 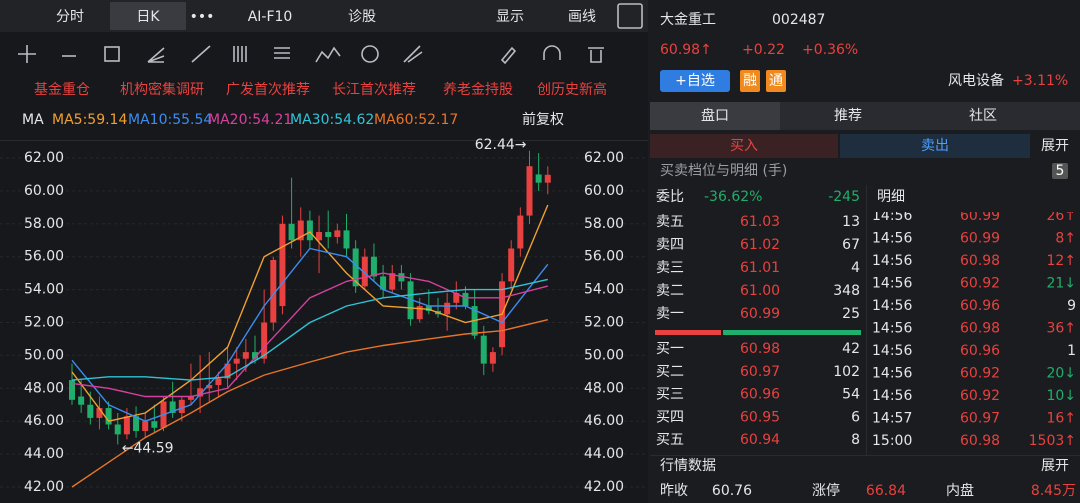 What do you see at coordinates (760, 314) in the screenshot?
I see `level-price: 60.99` at bounding box center [760, 314].